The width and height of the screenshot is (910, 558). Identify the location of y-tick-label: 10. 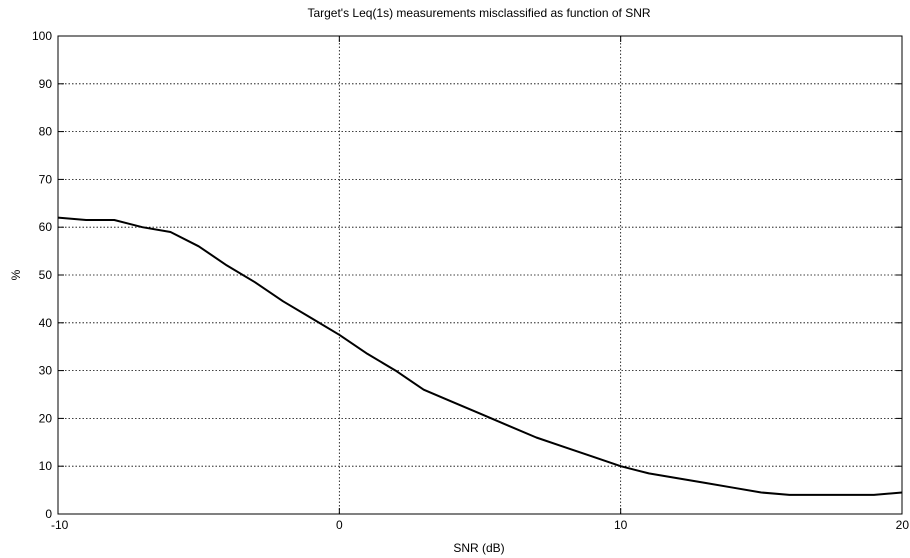
(46, 466).